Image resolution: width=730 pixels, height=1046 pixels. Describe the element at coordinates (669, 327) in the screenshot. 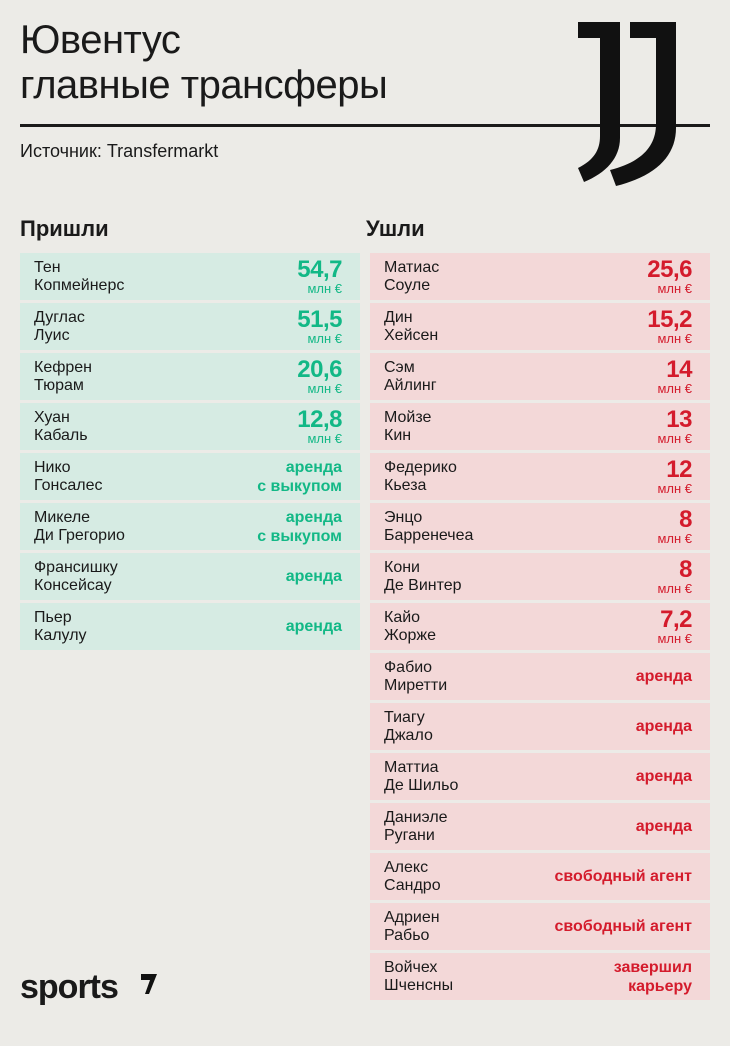

I see `transfer-value: 15,2 млн €` at that location.